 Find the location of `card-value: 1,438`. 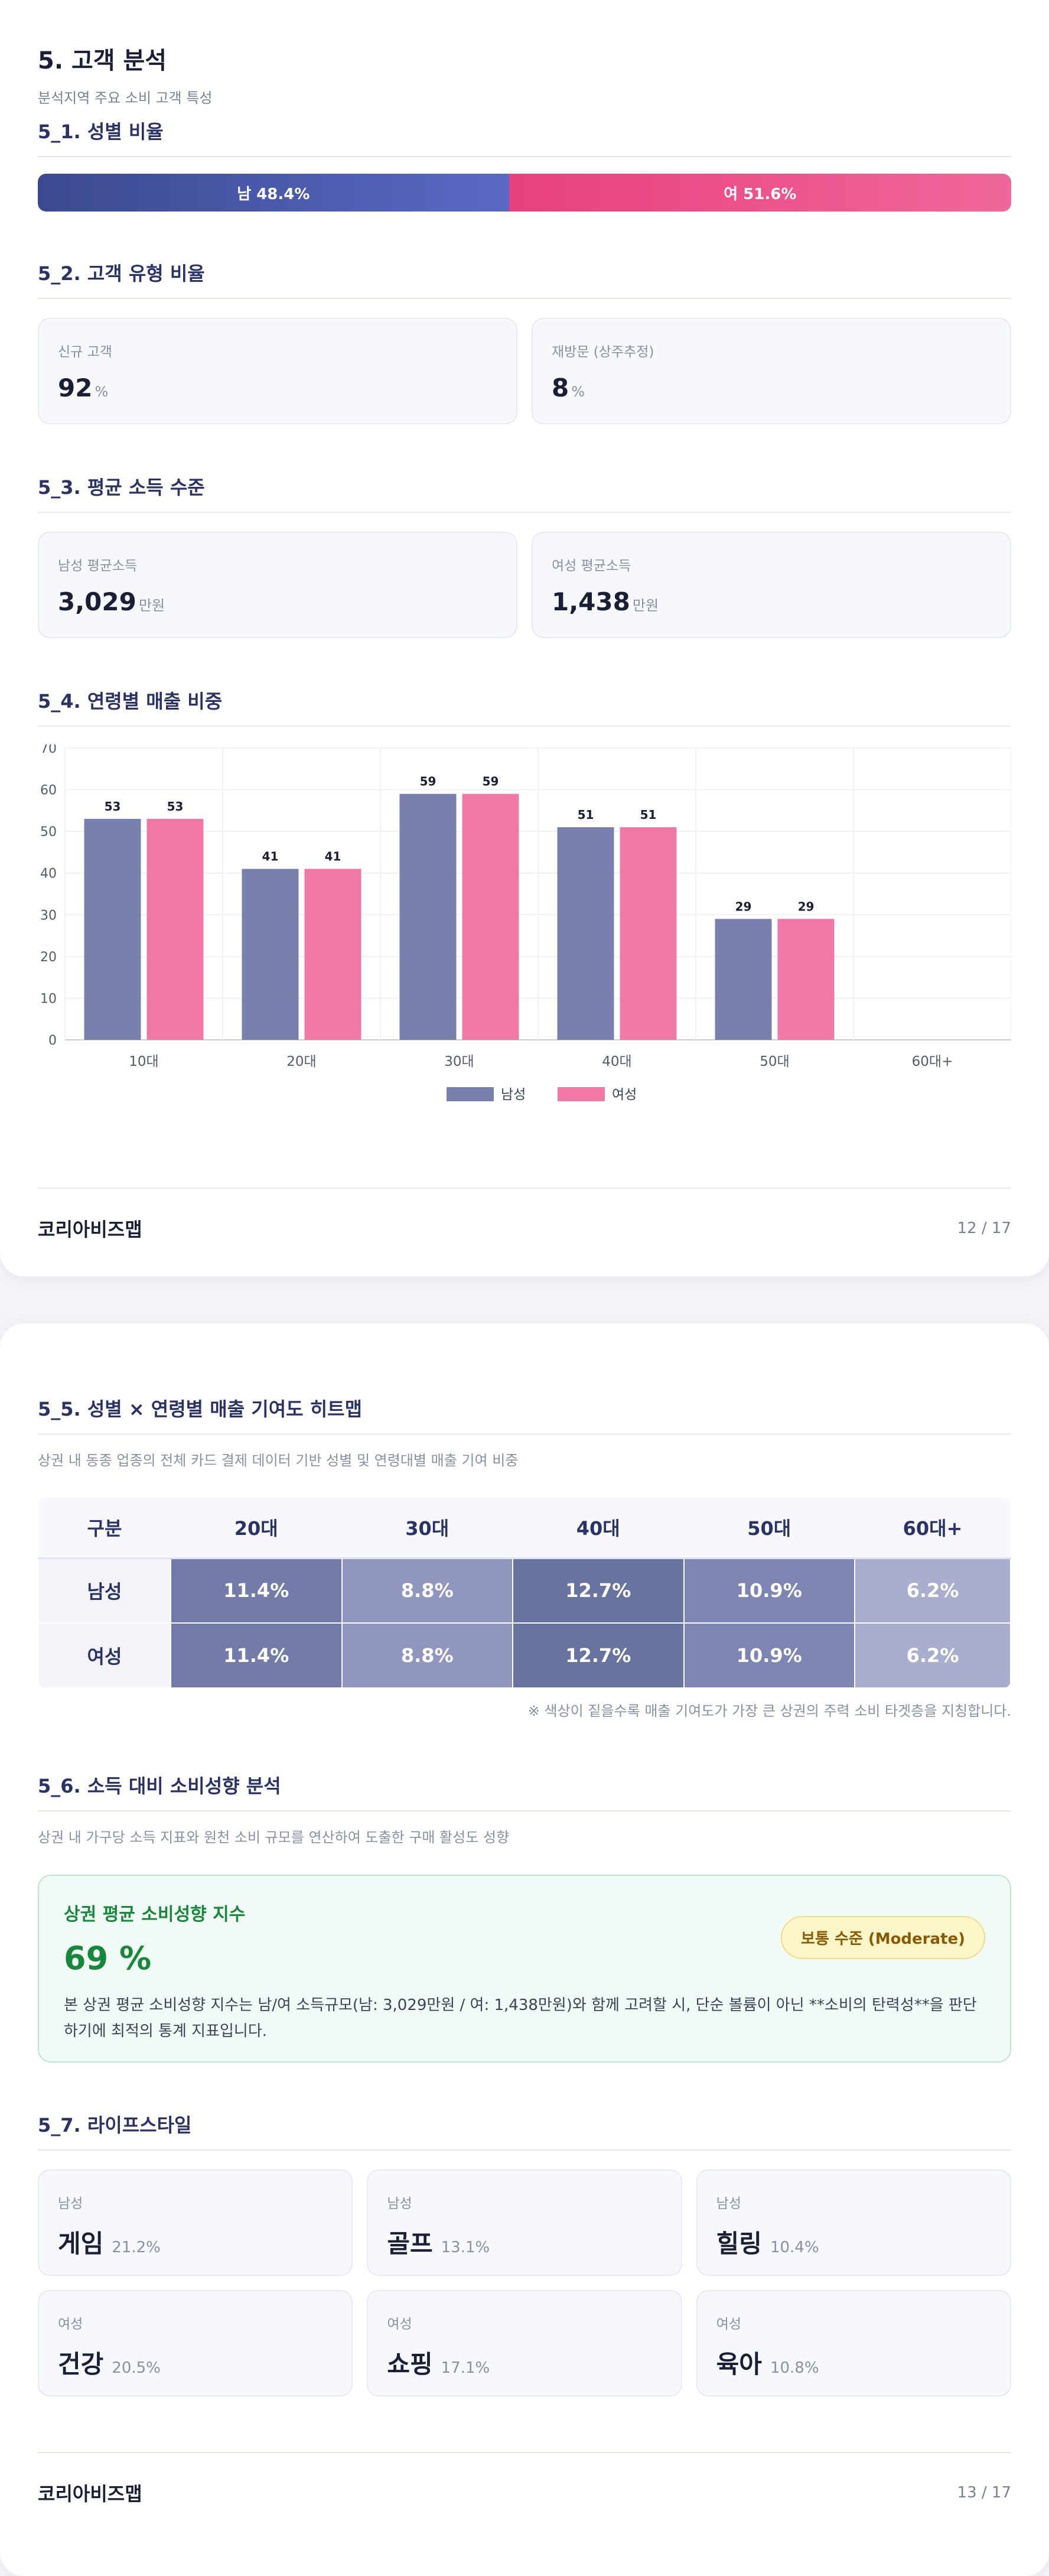

card-value: 1,438 is located at coordinates (591, 602).